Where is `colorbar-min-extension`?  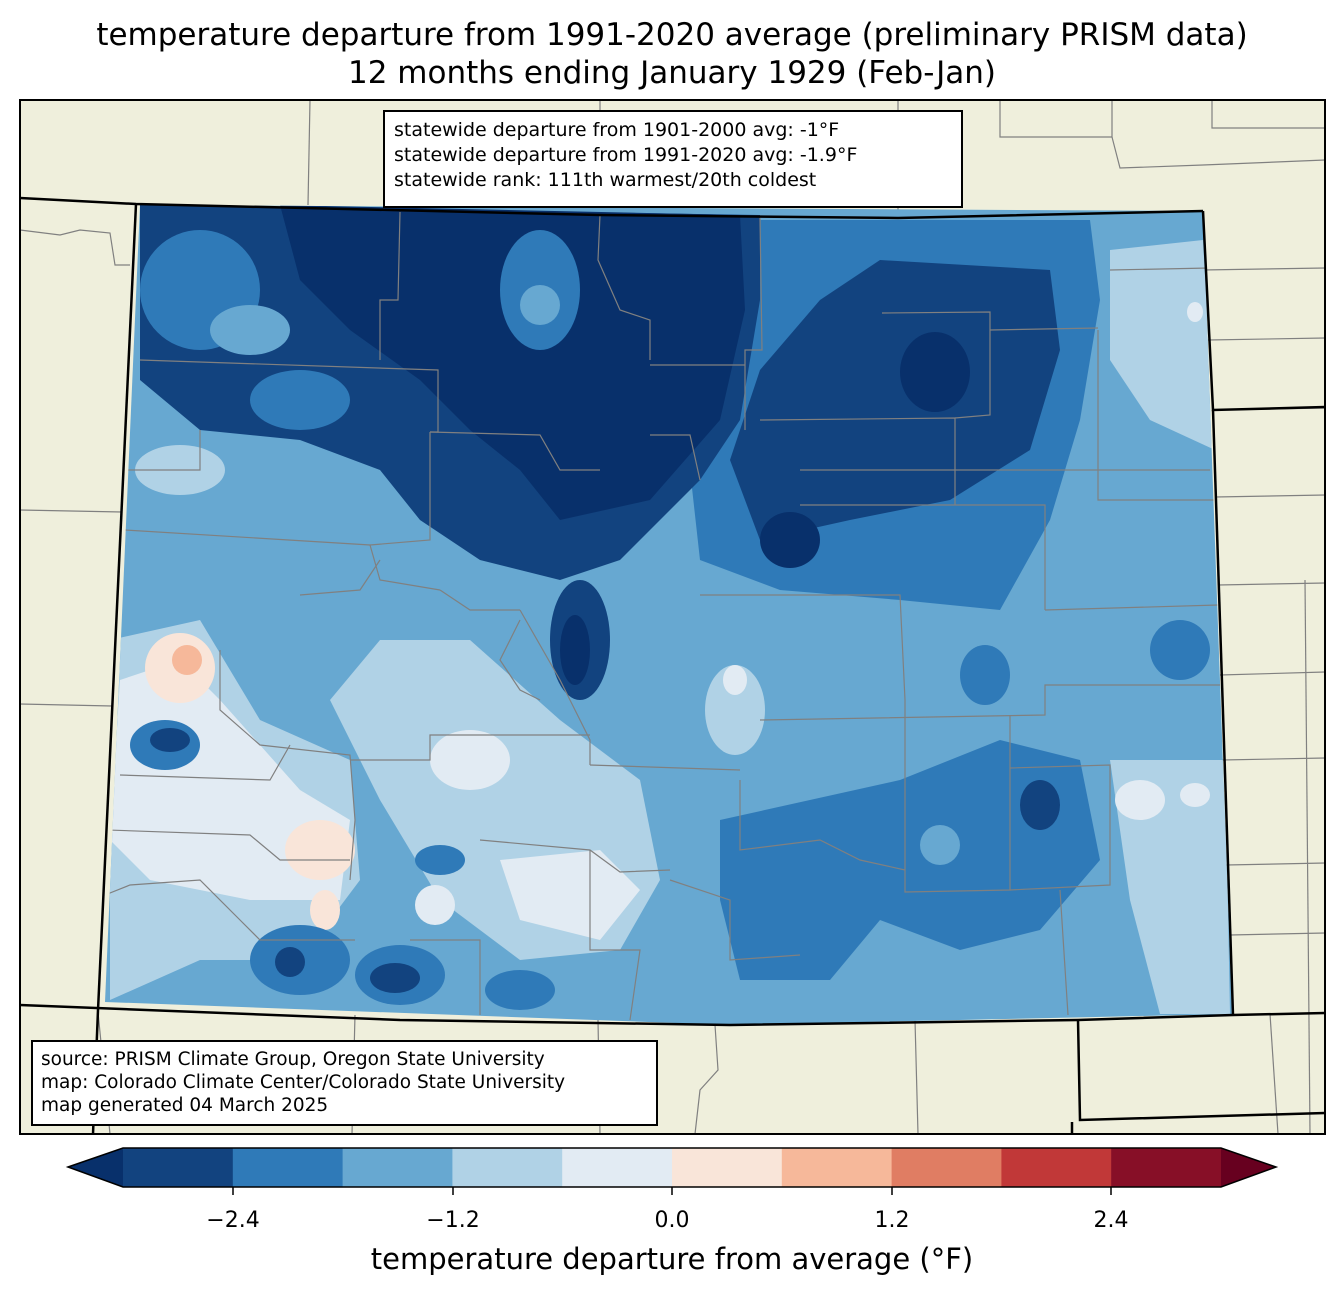
colorbar-min-extension is located at coordinates (95, 1167).